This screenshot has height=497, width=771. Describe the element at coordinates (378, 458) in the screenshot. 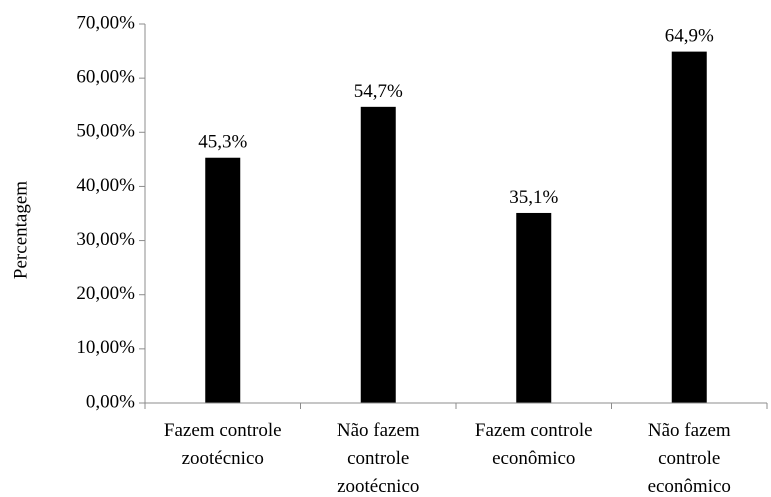

I see `x-tick-label: Não fazem controle zootécnico` at that location.